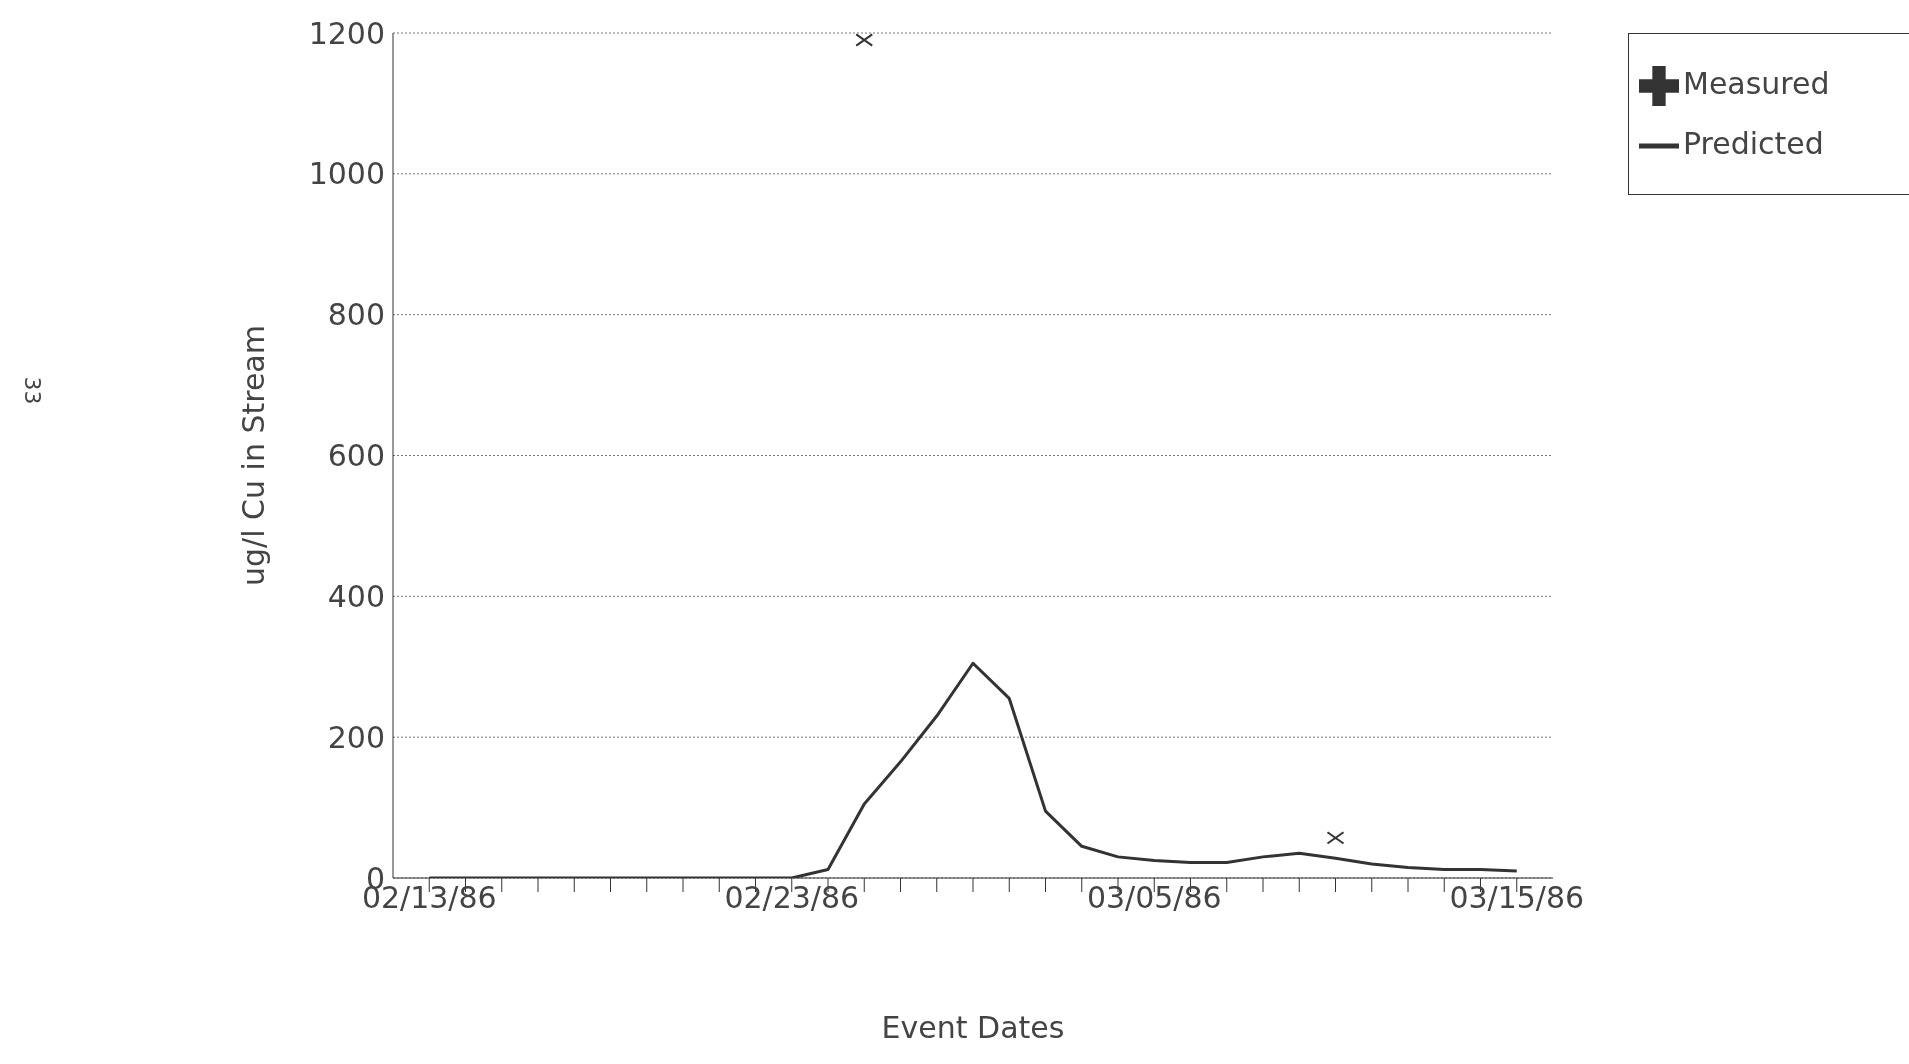 This screenshot has width=1909, height=1064. I want to click on y-axis-title: ug/l Cu in Stream, so click(253, 455).